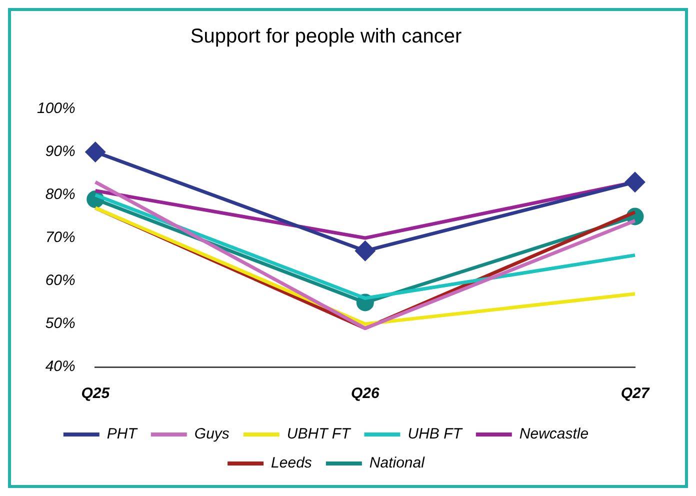  I want to click on y-tick-label: 70%, so click(60, 237).